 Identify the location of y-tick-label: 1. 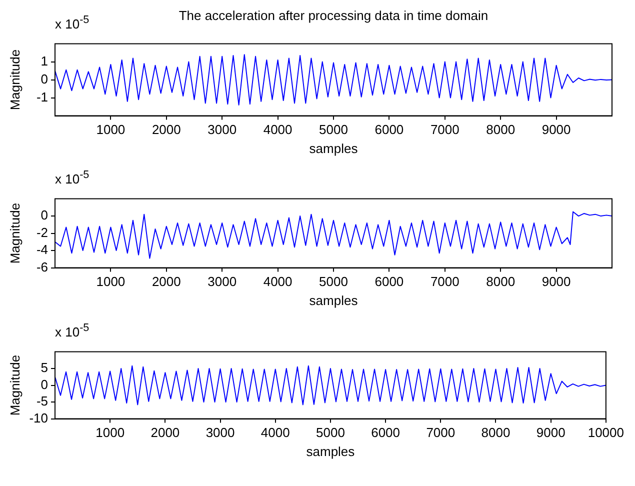
(44, 60).